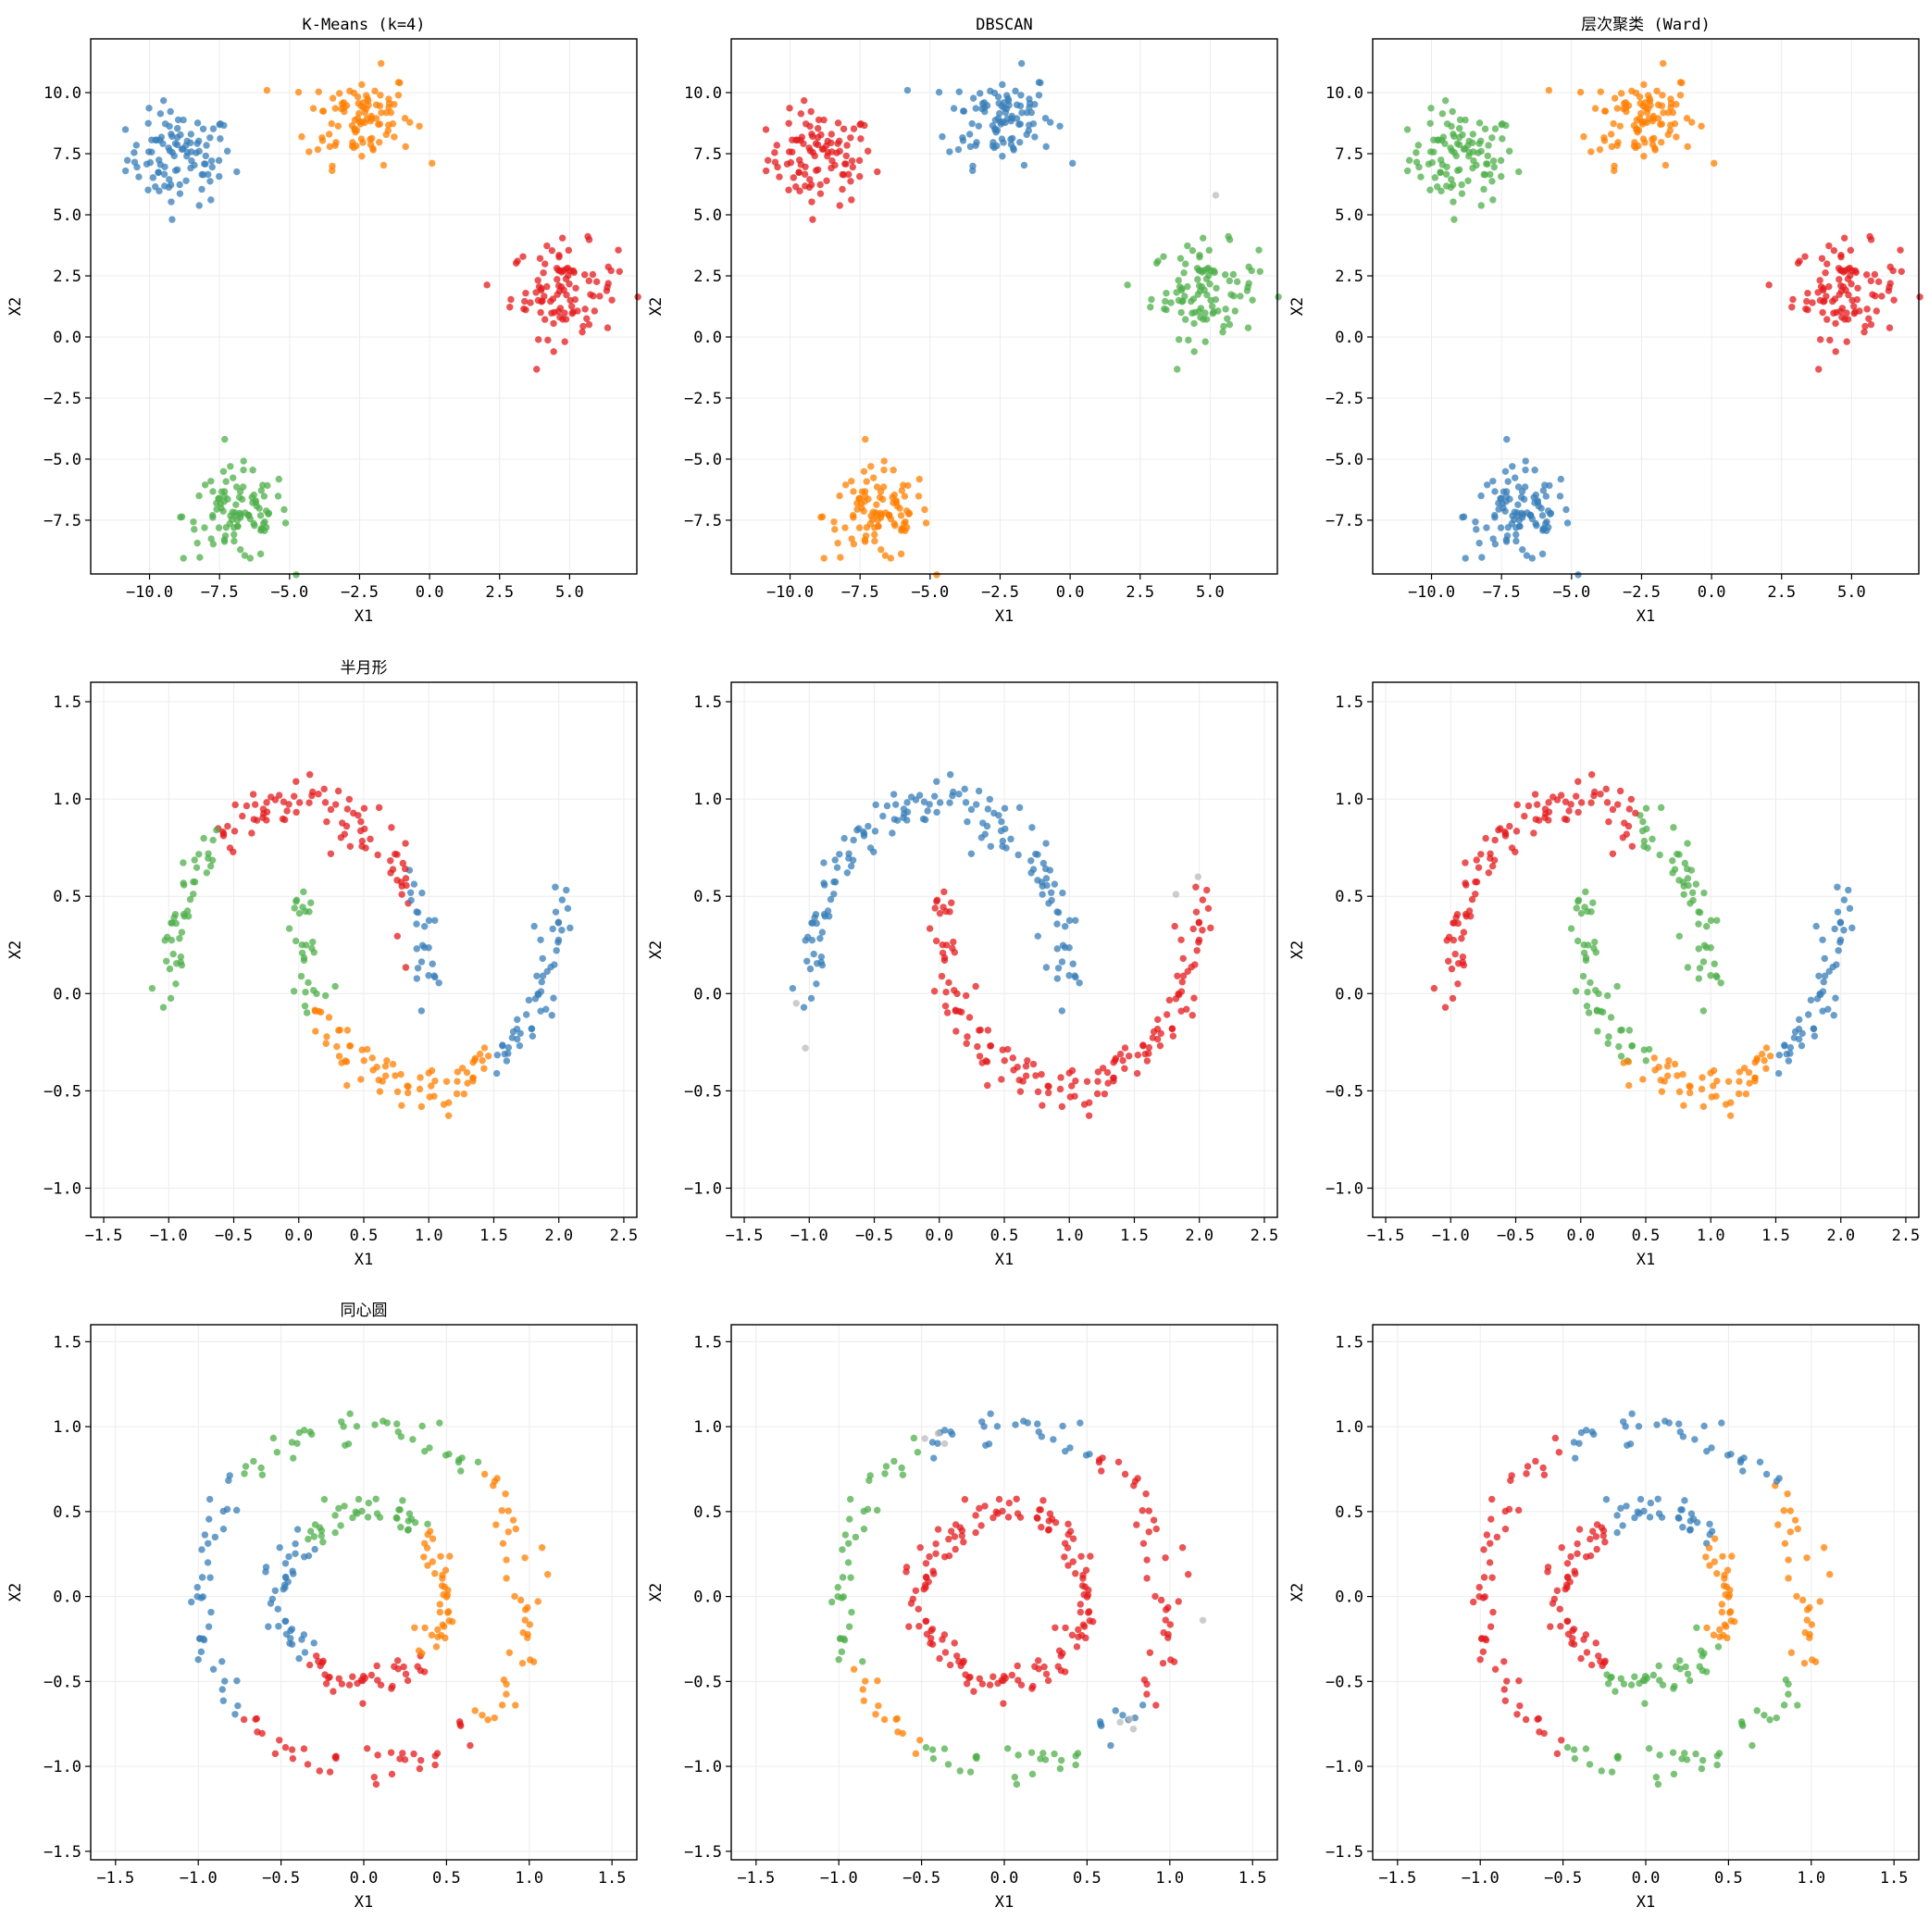  Describe the element at coordinates (364, 1878) in the screenshot. I see `x-tick-label: 0.0` at that location.